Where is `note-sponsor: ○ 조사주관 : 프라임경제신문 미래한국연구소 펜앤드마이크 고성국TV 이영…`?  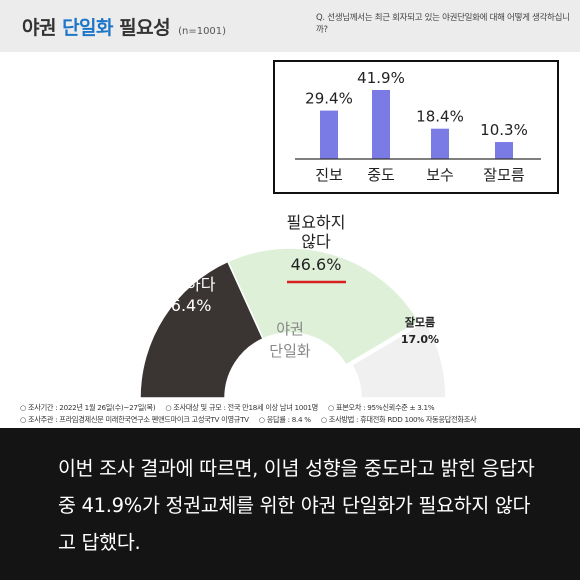 note-sponsor: ○ 조사주관 : 프라임경제신문 미래한국연구소 펜앤드마이크 고성국TV 이영… is located at coordinates (134, 419).